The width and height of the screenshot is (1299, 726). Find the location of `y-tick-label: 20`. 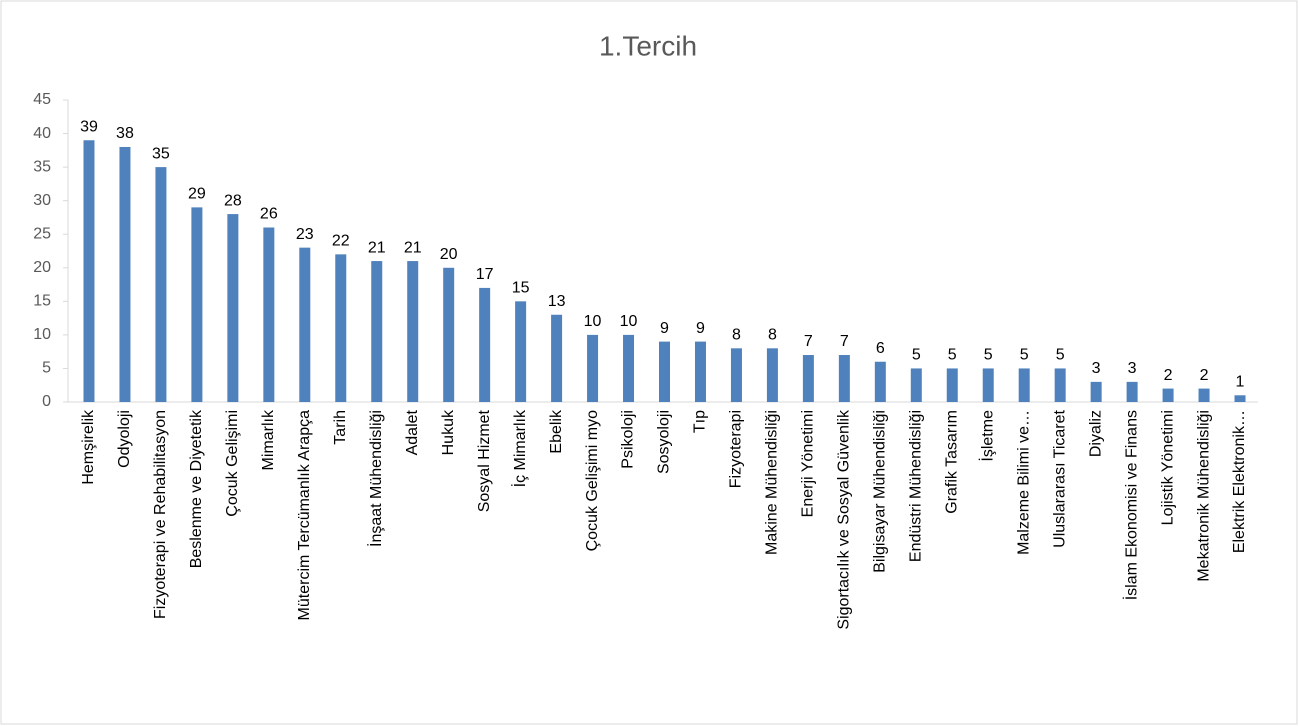

y-tick-label: 20 is located at coordinates (42, 267).